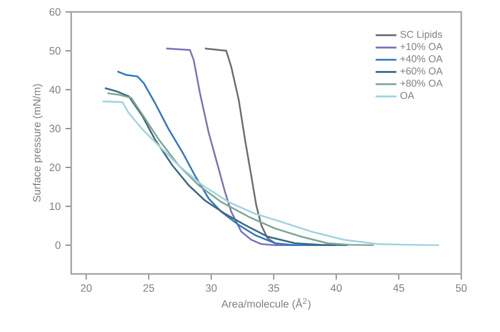 This screenshot has height=332, width=500. What do you see at coordinates (265, 304) in the screenshot?
I see `x-axis-title: Area/molecule (Å$^{2}$)` at bounding box center [265, 304].